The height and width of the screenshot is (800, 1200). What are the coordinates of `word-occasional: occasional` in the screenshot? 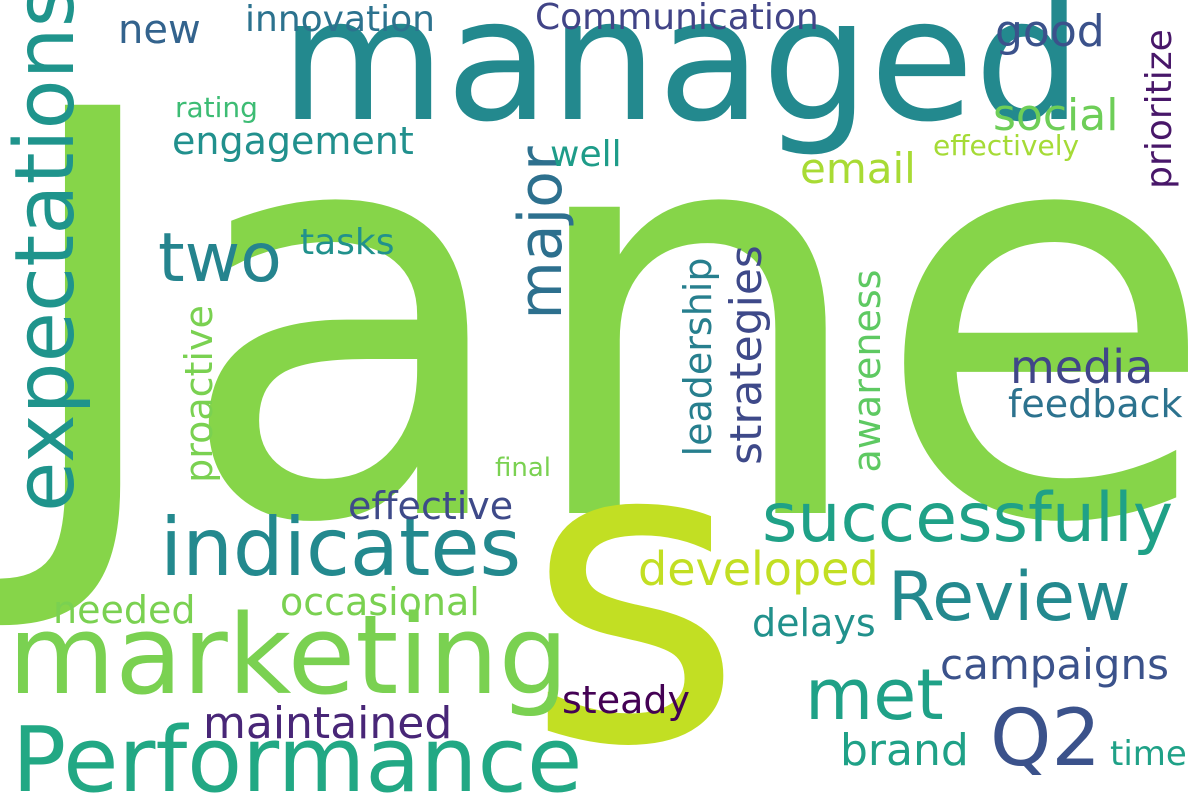 It's located at (380, 602).